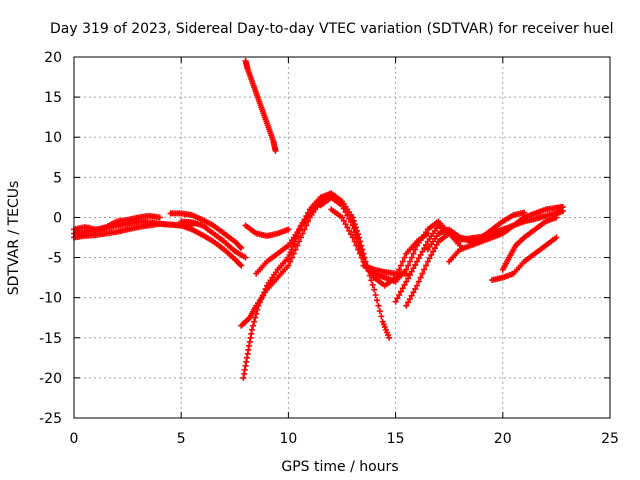 This screenshot has height=480, width=640. What do you see at coordinates (291, 287) in the screenshot?
I see `series-track-i` at bounding box center [291, 287].